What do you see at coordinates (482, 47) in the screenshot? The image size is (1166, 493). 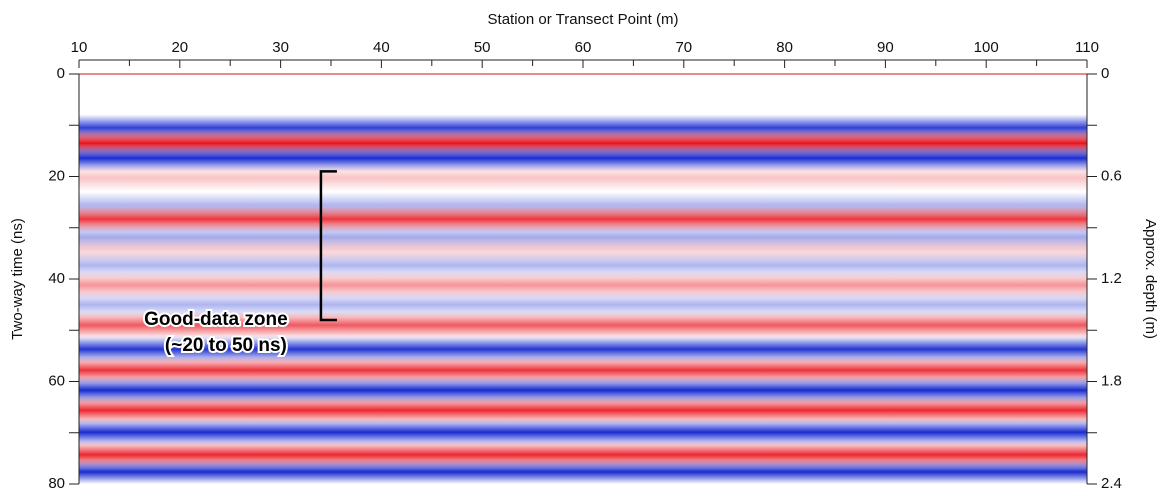 I see `x-tick-label: 50` at bounding box center [482, 47].